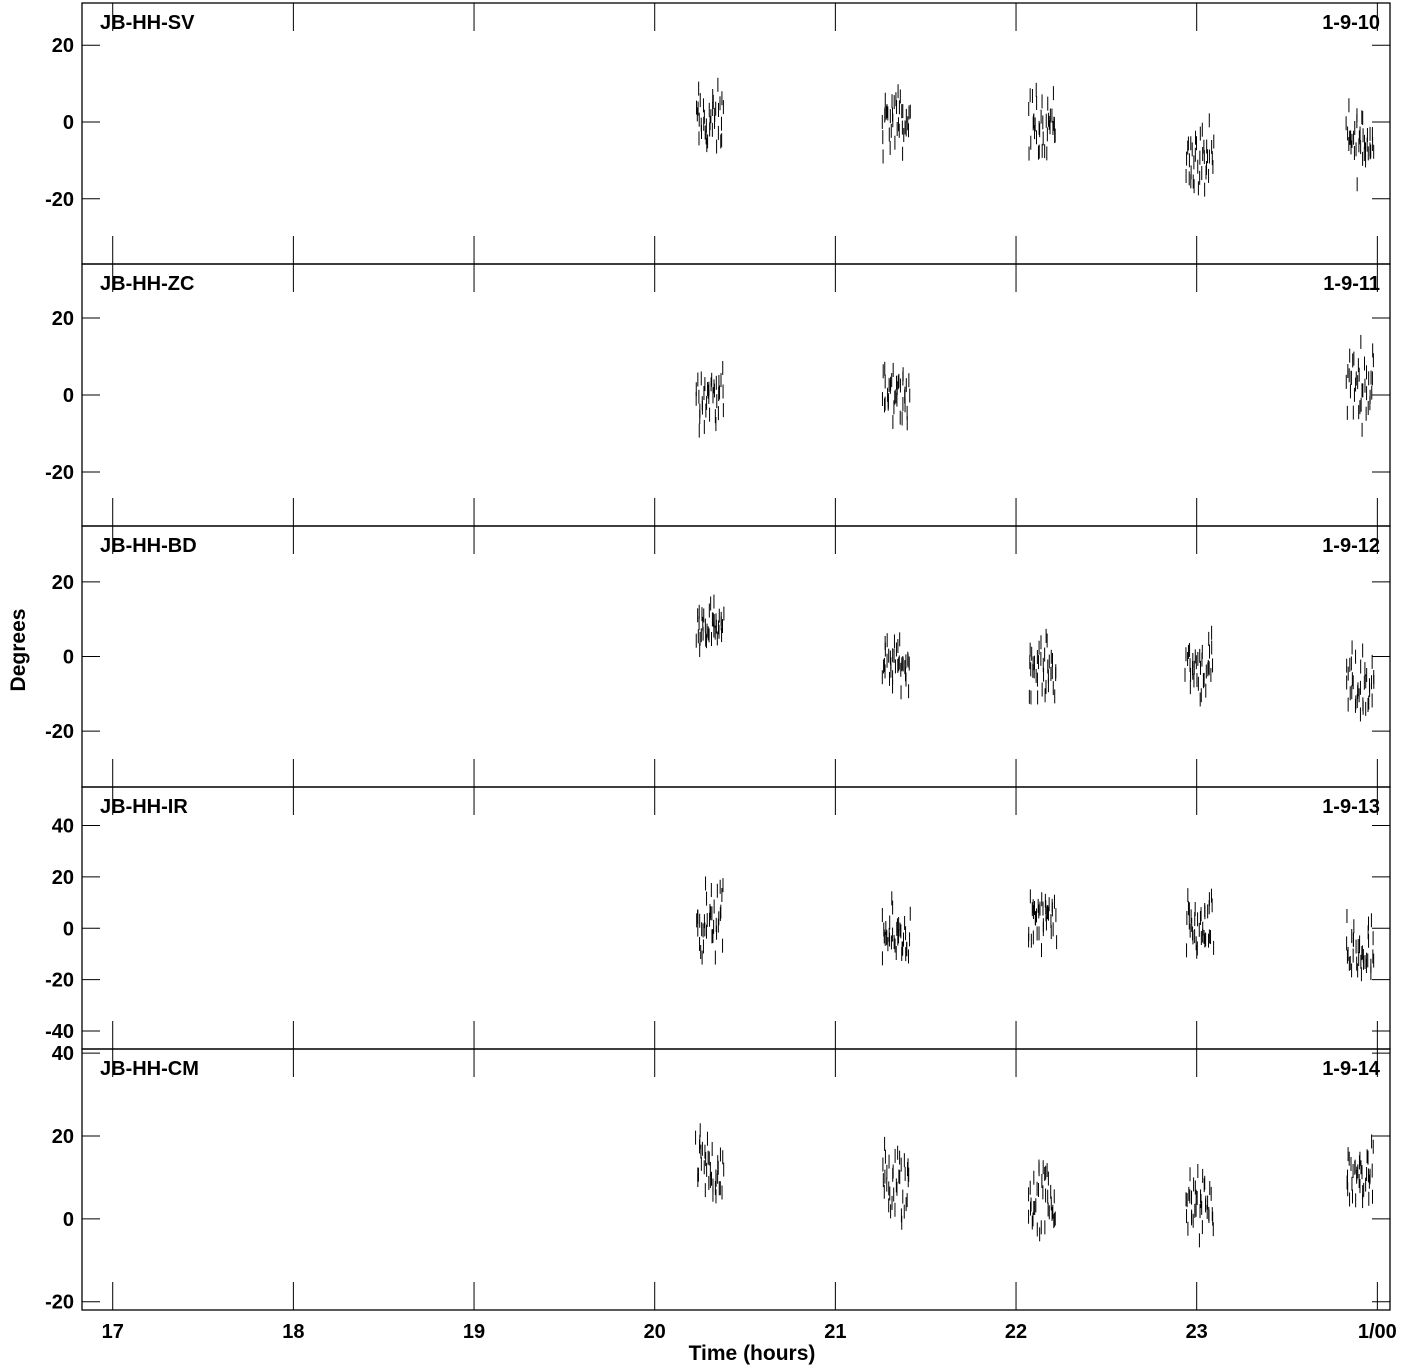 This screenshot has width=1404, height=1368. I want to click on y-tick-label: -40, so click(59, 1032).